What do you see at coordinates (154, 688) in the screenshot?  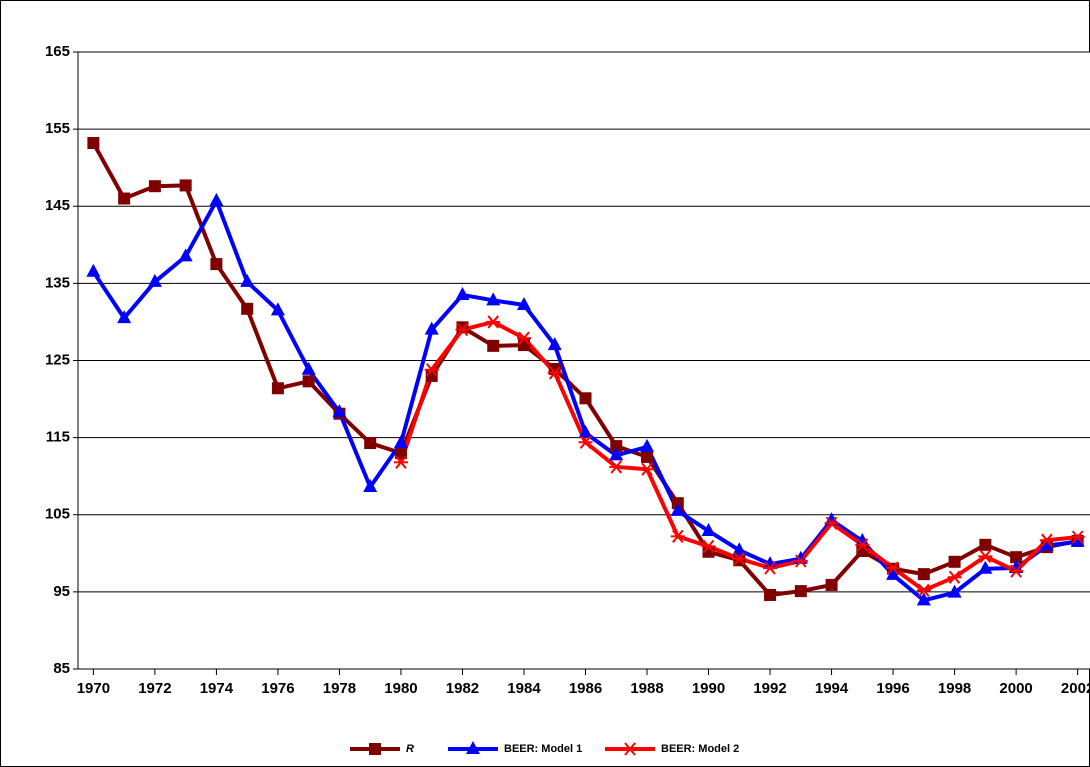 I see `x-tick-label: 1972` at bounding box center [154, 688].